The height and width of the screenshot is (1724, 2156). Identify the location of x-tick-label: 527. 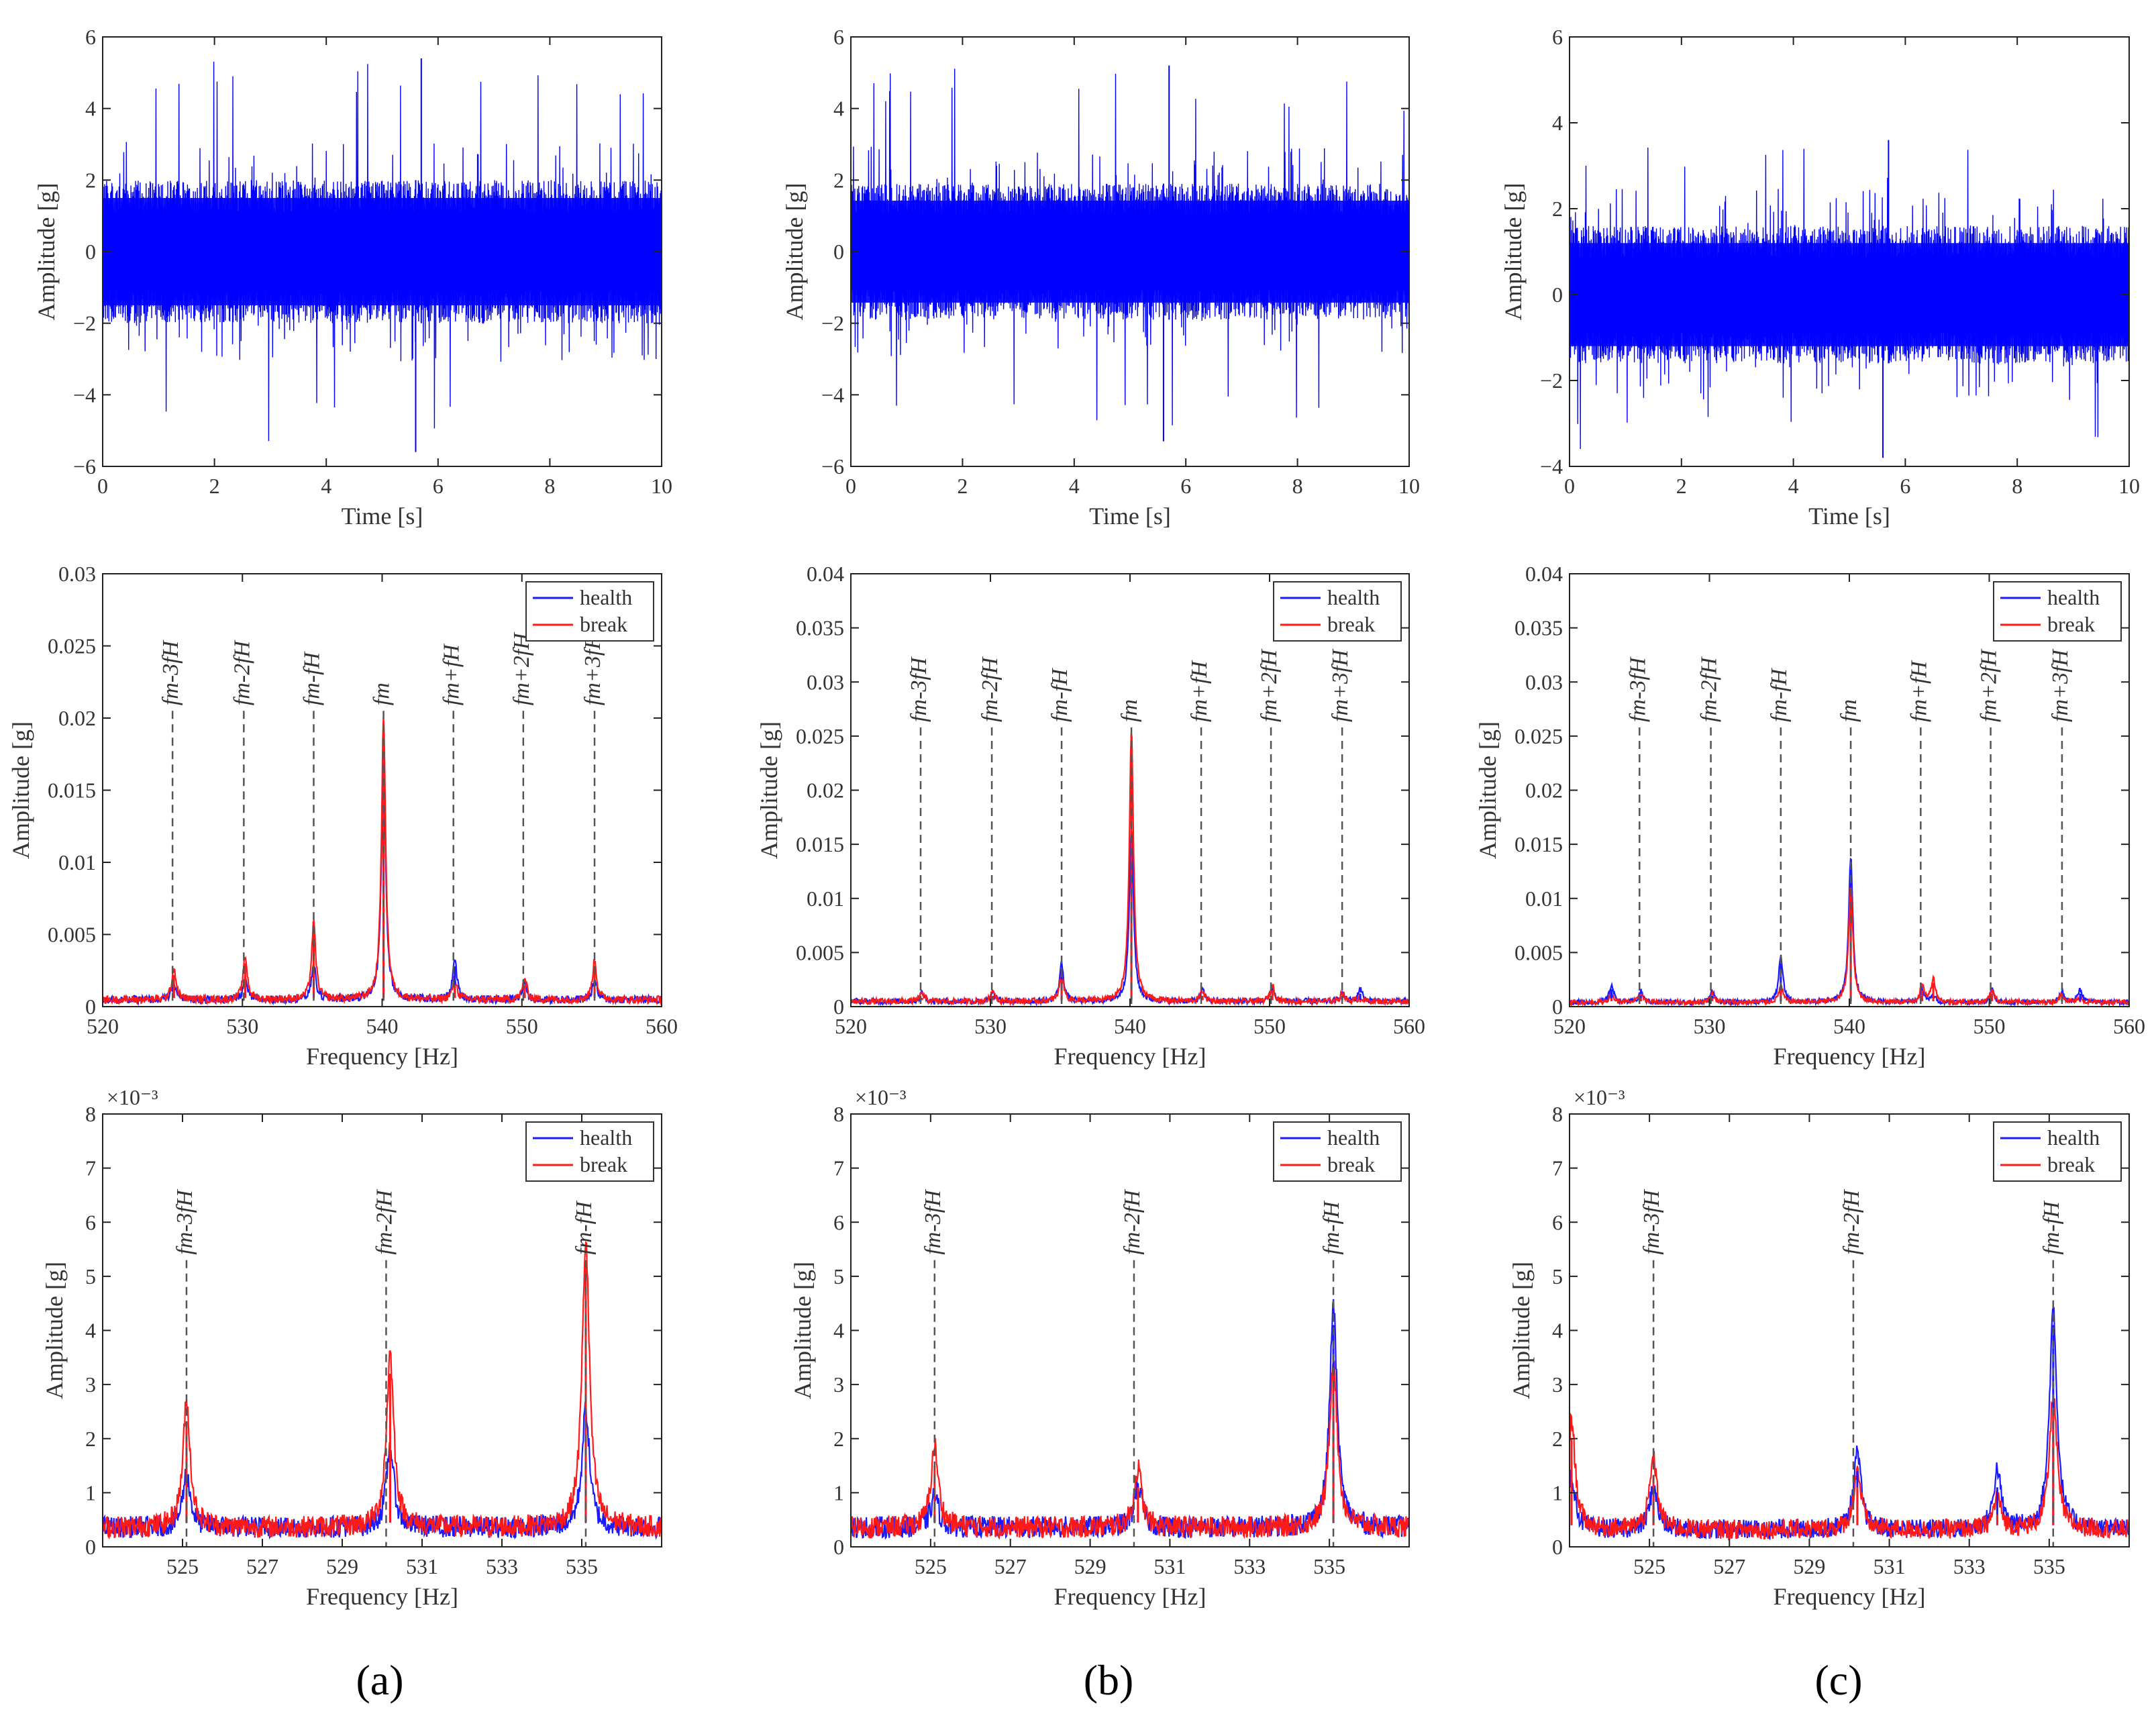
(262, 1566).